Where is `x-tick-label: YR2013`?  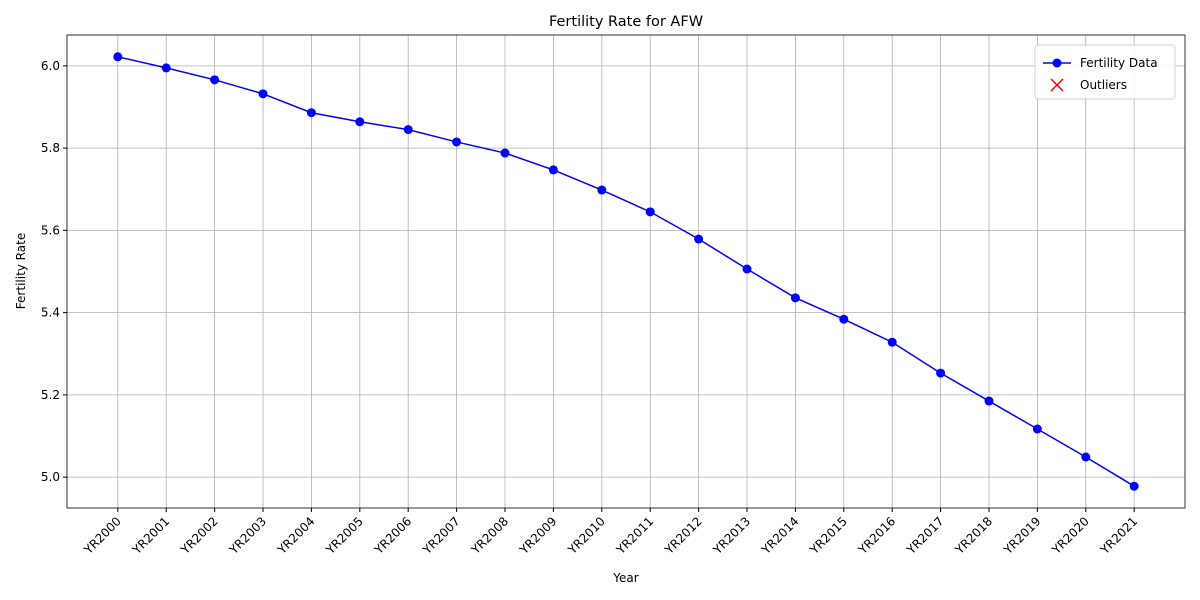
x-tick-label: YR2013 is located at coordinates (731, 535).